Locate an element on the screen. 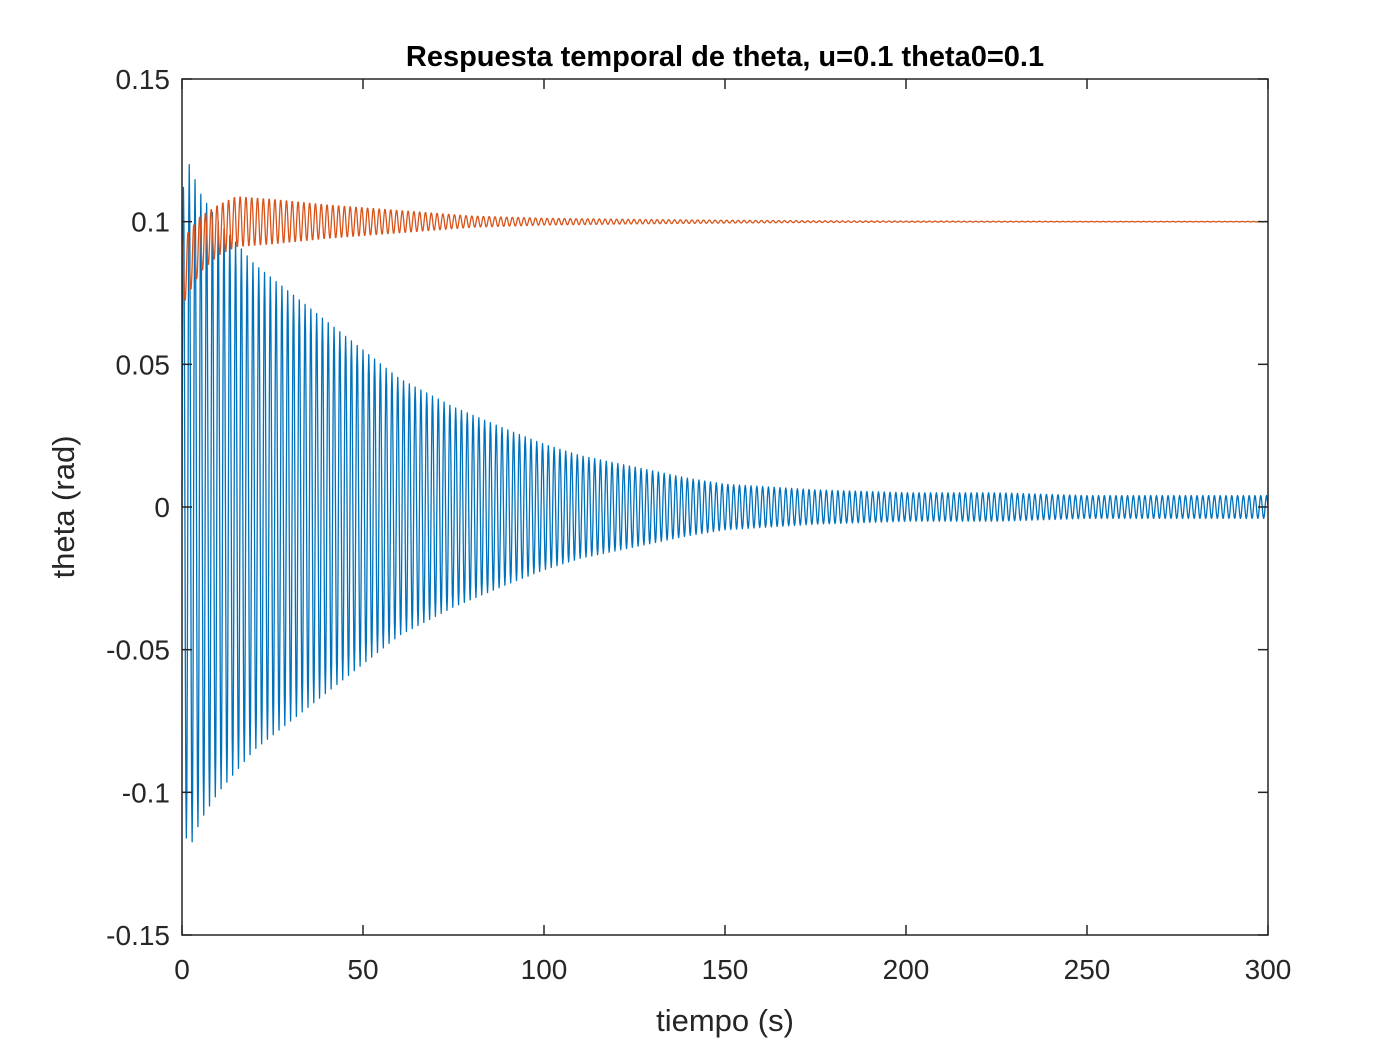 This screenshot has height=1050, width=1400. y-tick-label: -0.05 is located at coordinates (138, 650).